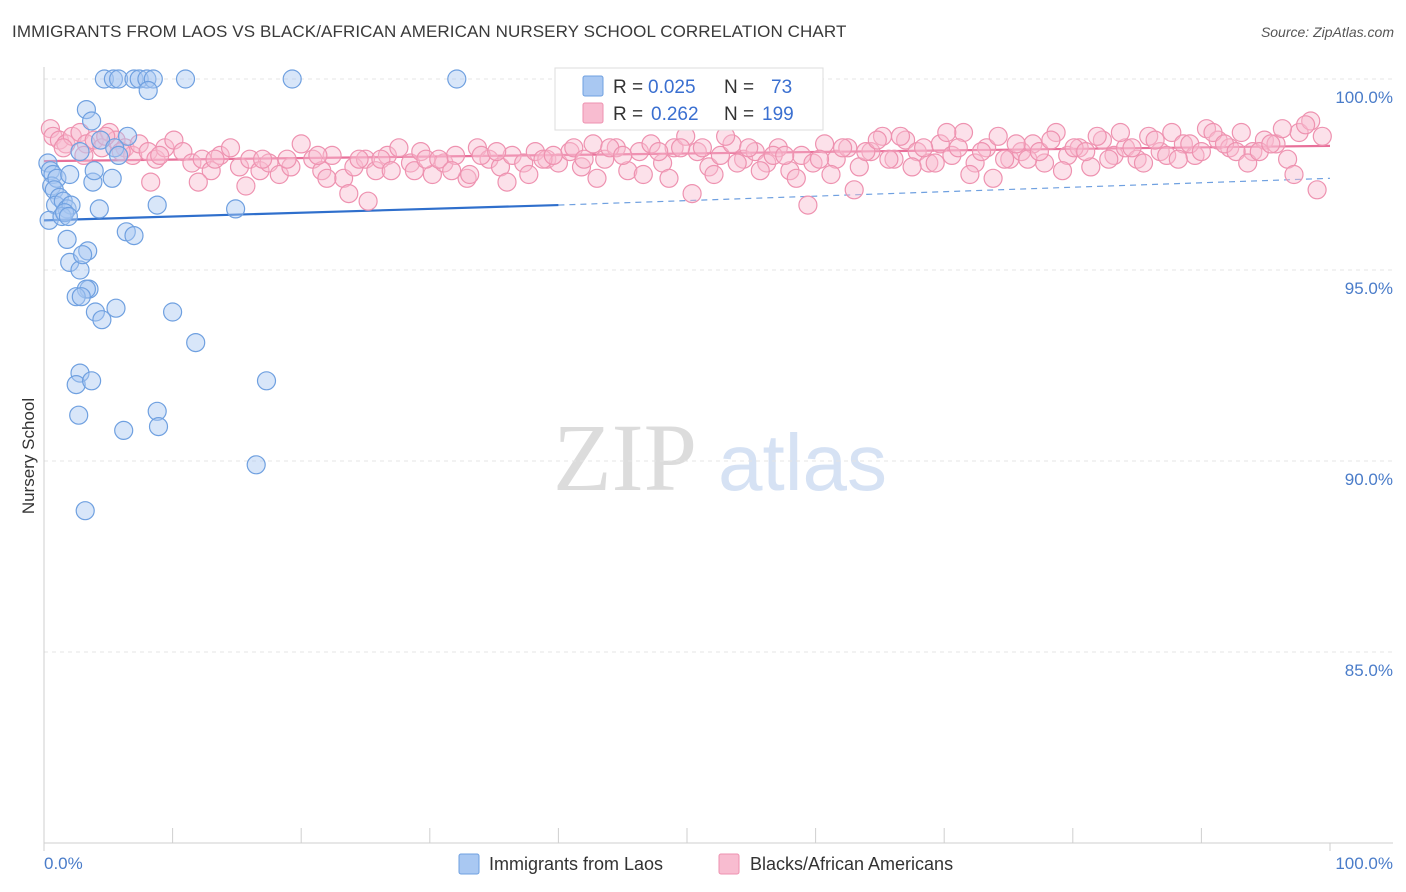 The image size is (1406, 892). I want to click on trend-line-laos, so click(301, 212).